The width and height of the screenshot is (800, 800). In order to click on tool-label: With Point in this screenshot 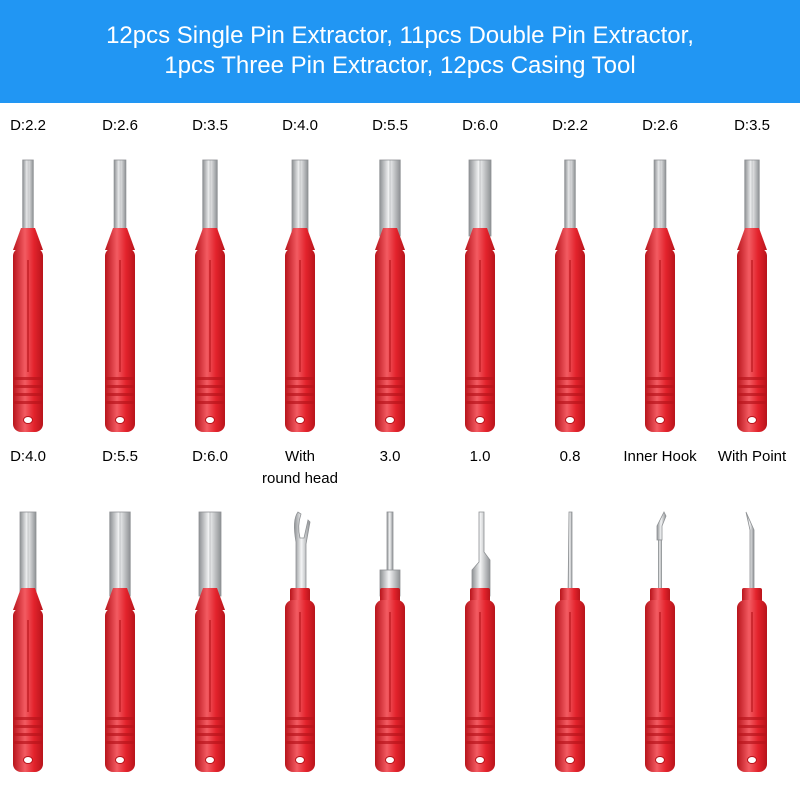, I will do `click(752, 456)`.